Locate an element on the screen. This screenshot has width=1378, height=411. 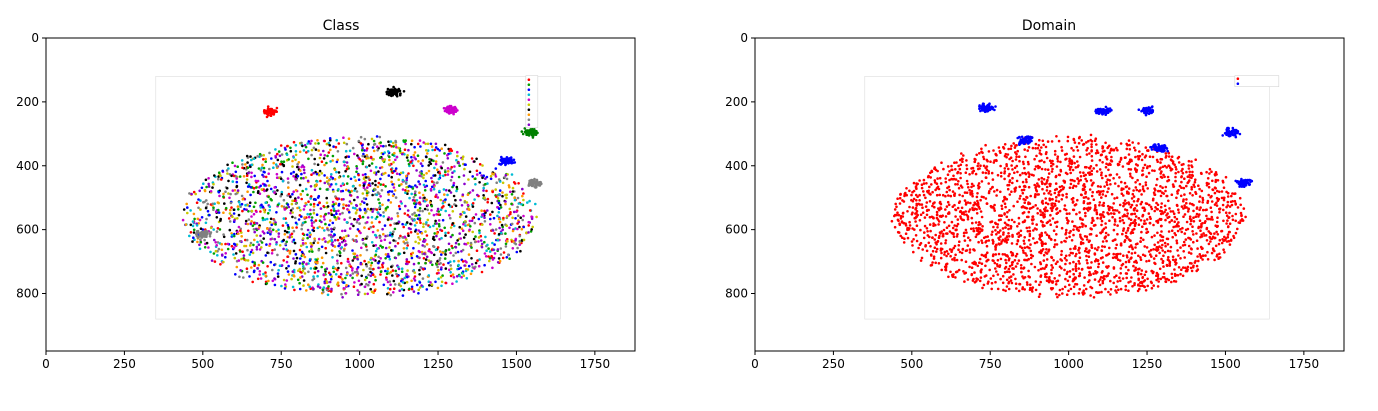
cluster-point is located at coordinates (391, 92).